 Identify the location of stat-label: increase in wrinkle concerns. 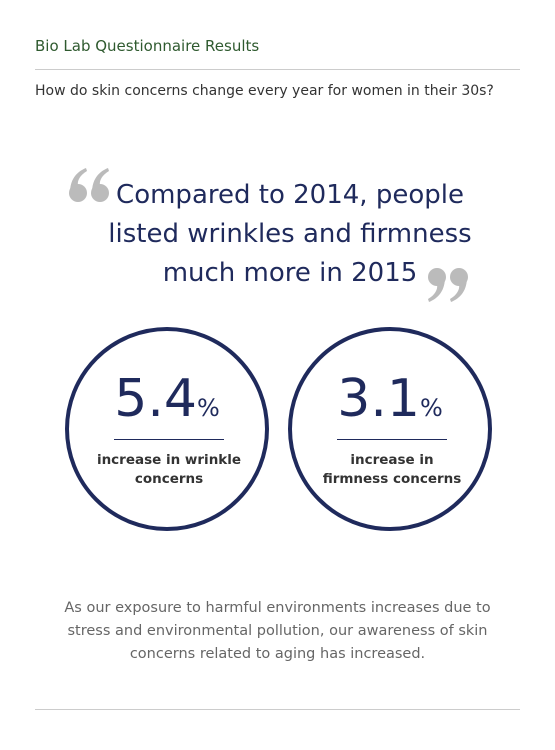
(169, 469).